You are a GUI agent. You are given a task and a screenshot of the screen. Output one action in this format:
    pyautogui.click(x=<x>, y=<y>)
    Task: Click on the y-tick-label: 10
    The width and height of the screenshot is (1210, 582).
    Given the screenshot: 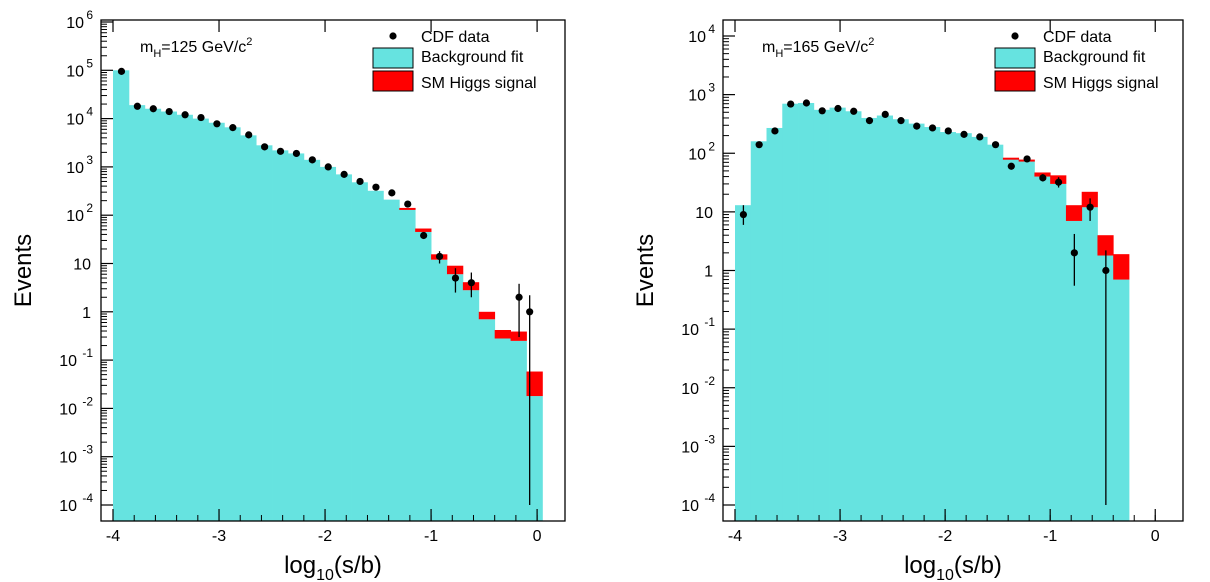 What is the action you would take?
    pyautogui.click(x=704, y=213)
    